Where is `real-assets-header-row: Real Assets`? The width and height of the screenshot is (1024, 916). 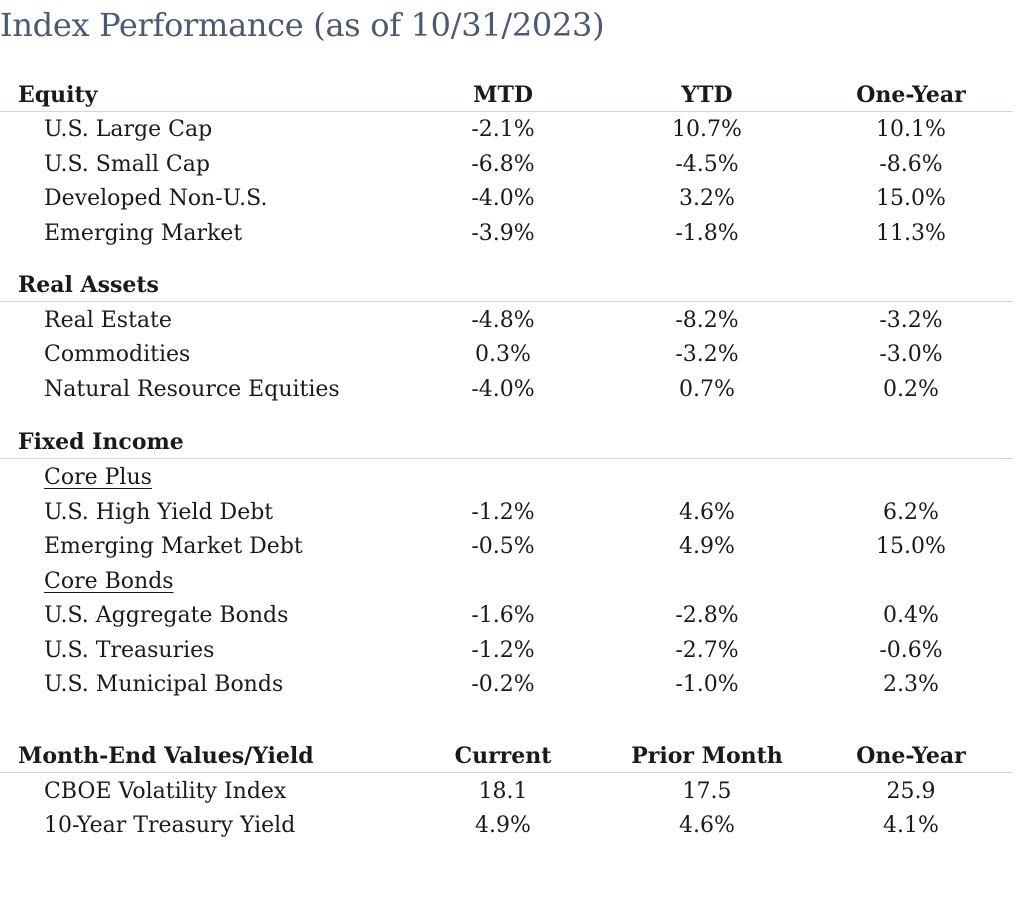
real-assets-header-row: Real Assets is located at coordinates (506, 285).